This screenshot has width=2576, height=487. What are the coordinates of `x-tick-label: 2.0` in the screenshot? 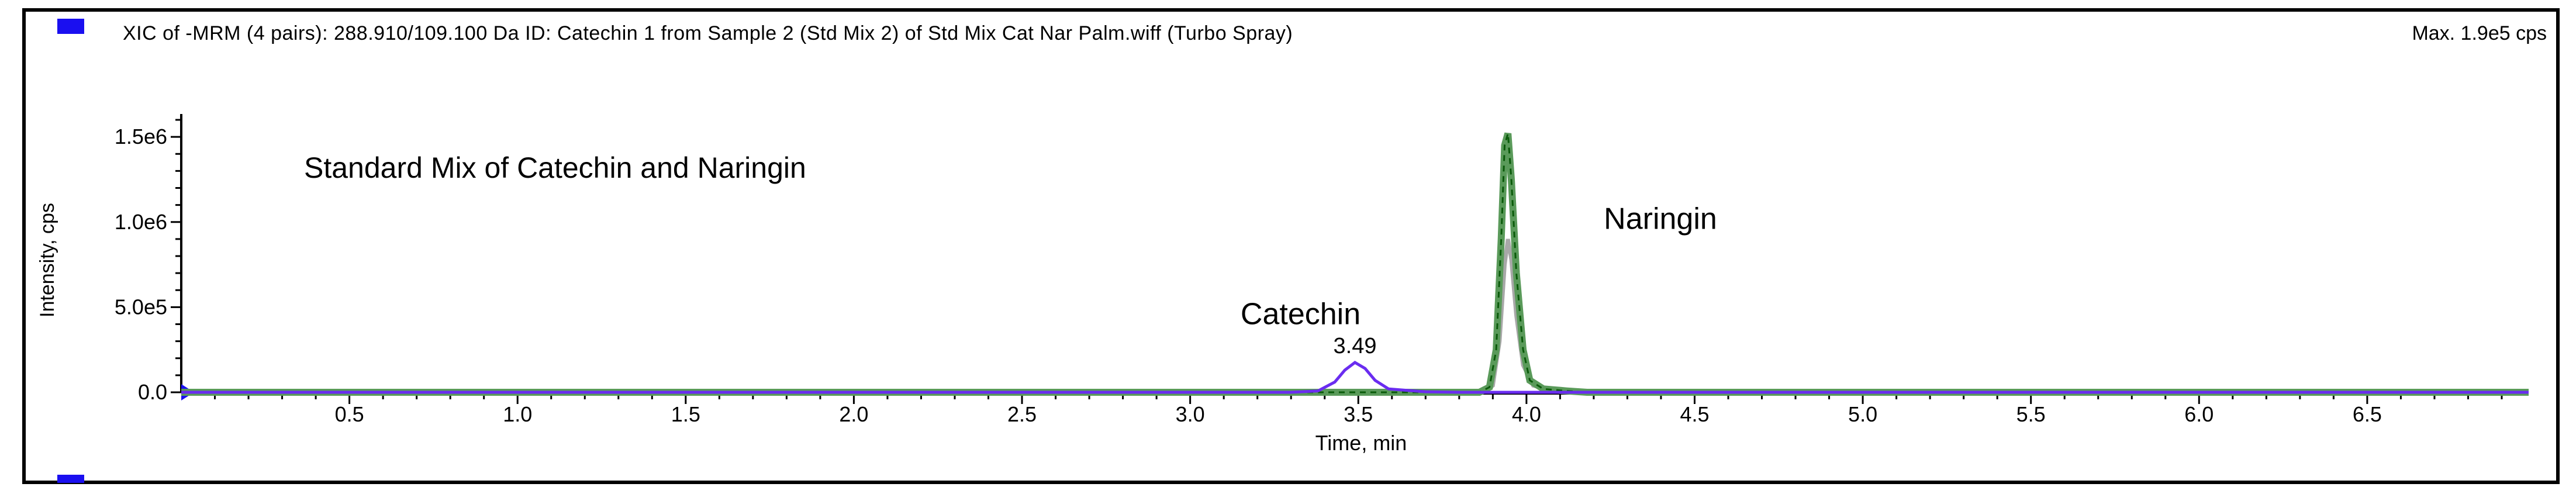 It's located at (854, 414).